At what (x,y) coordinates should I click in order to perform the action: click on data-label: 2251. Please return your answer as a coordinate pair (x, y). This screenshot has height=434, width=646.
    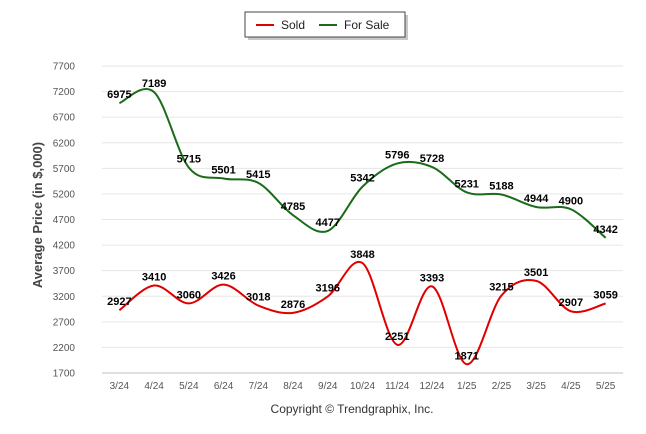
    Looking at the image, I should click on (397, 337).